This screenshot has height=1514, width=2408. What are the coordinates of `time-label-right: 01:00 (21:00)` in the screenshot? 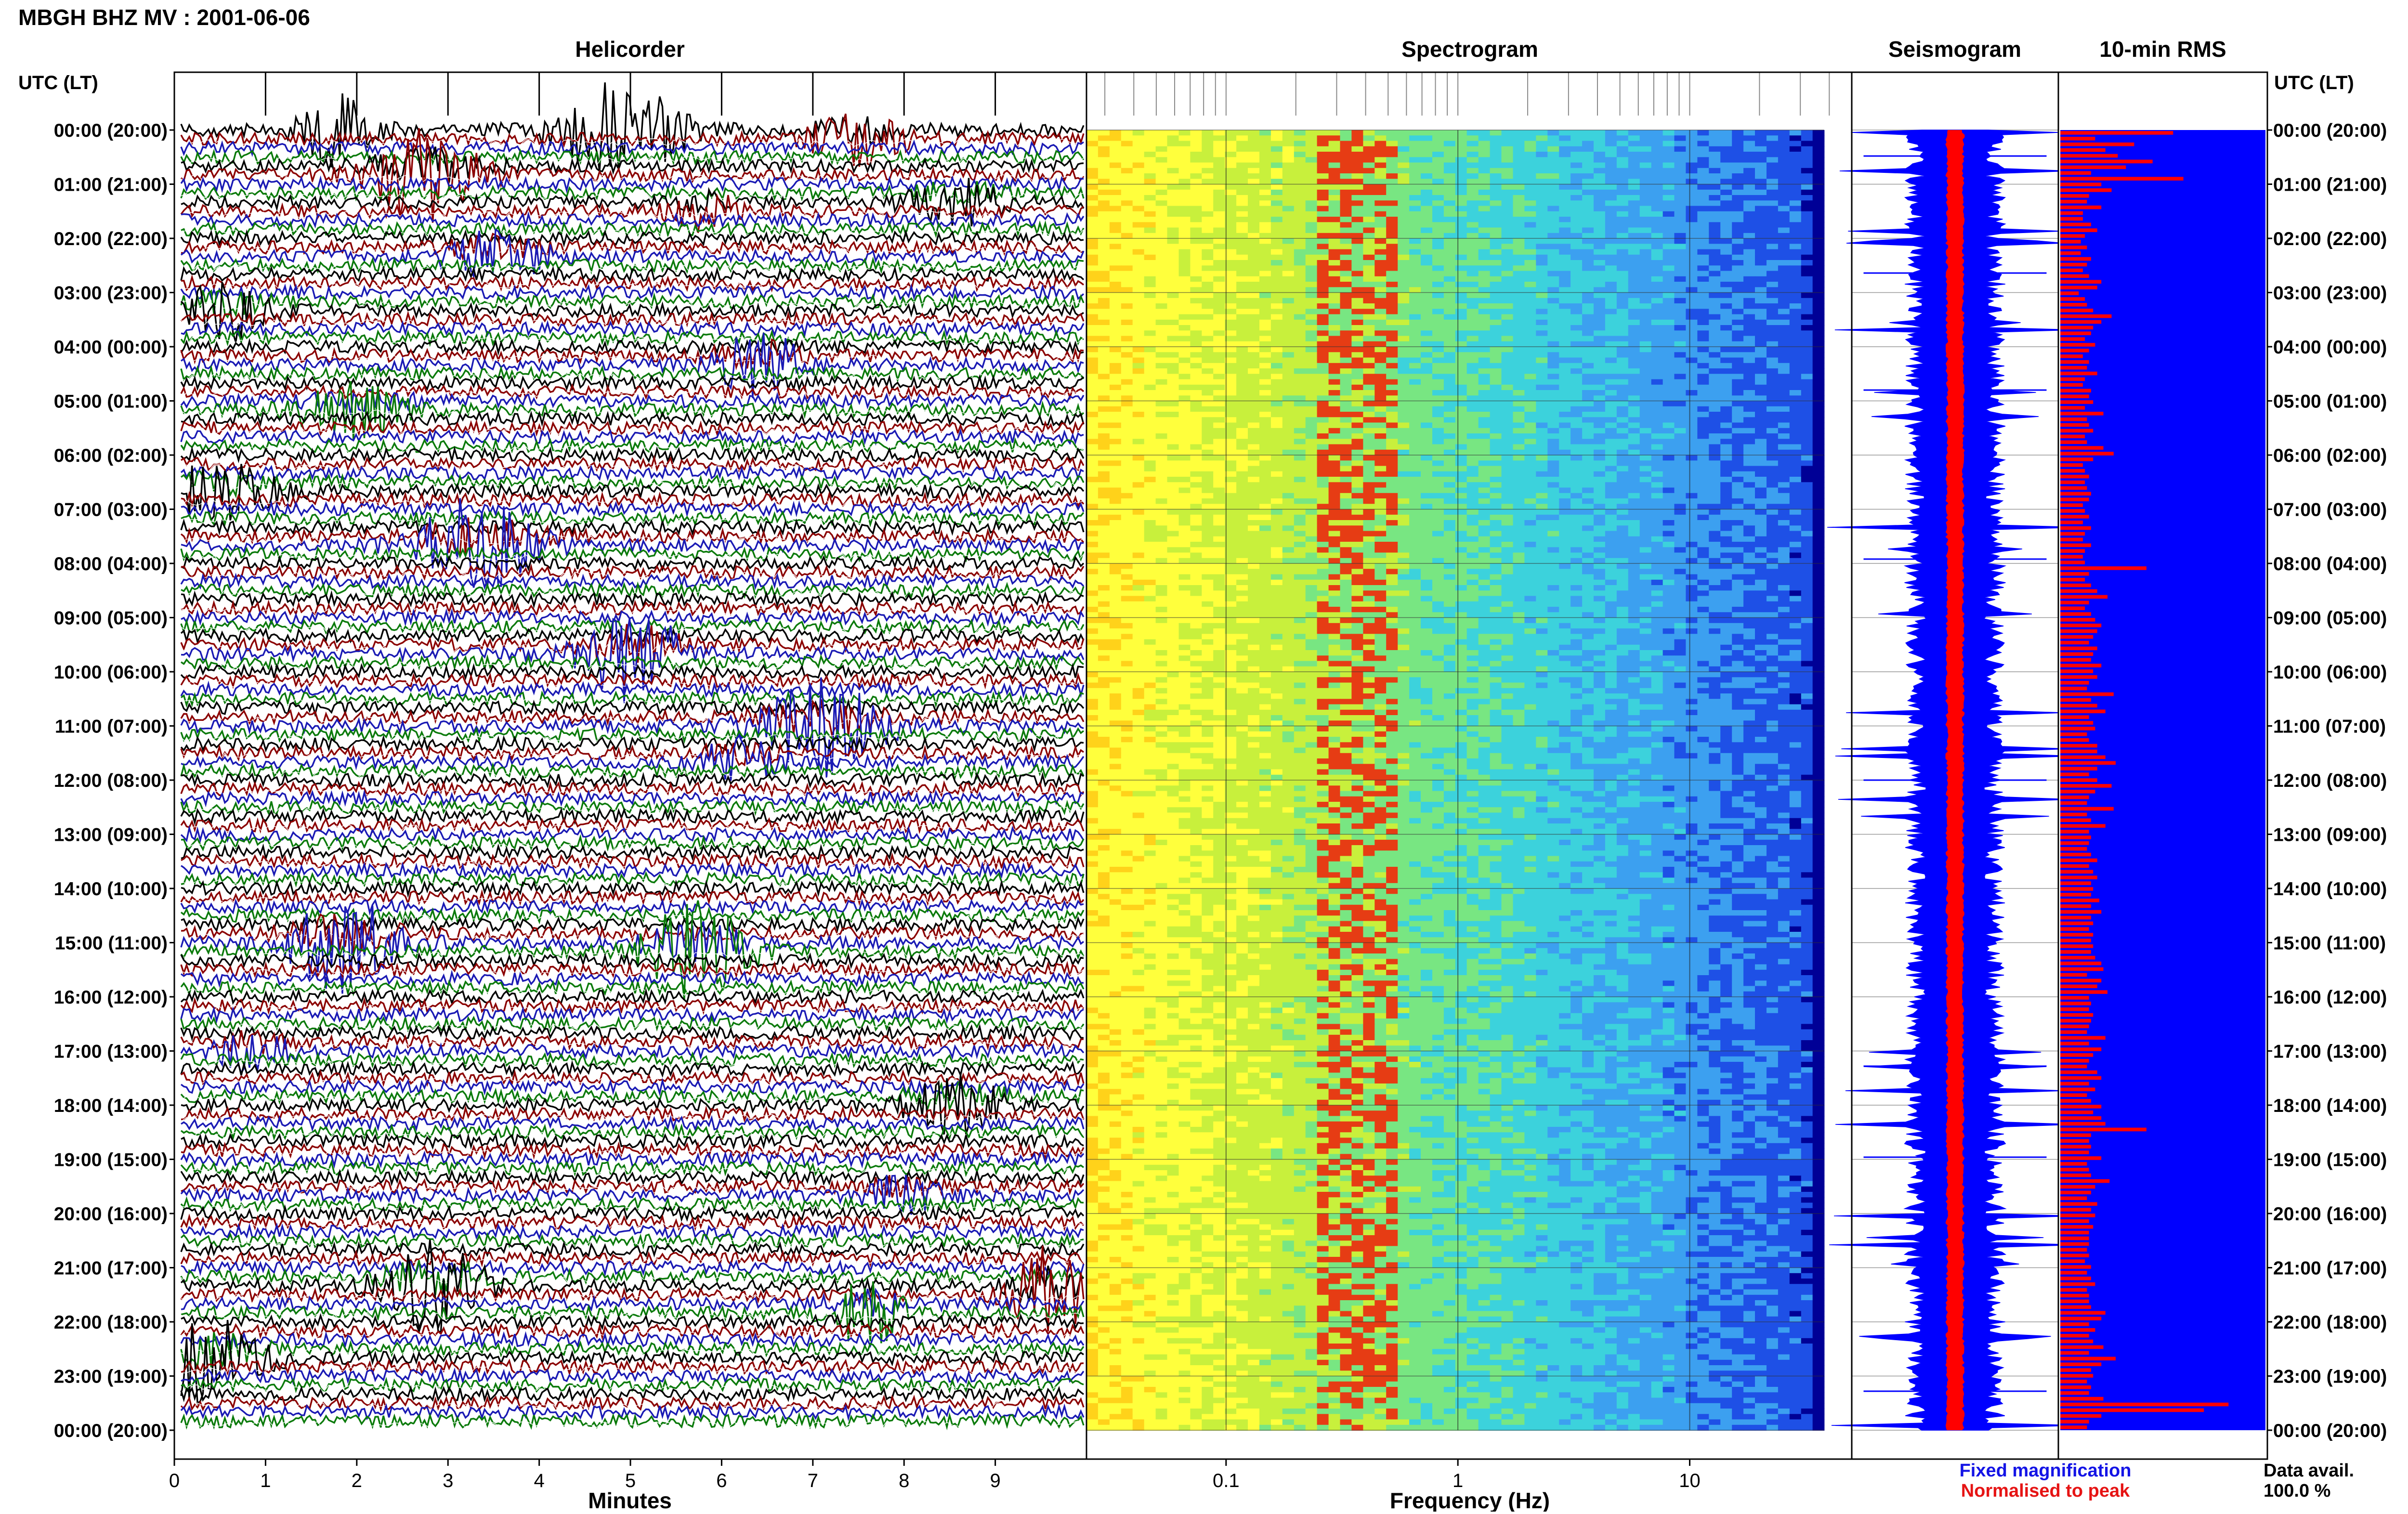 It's located at (2330, 185).